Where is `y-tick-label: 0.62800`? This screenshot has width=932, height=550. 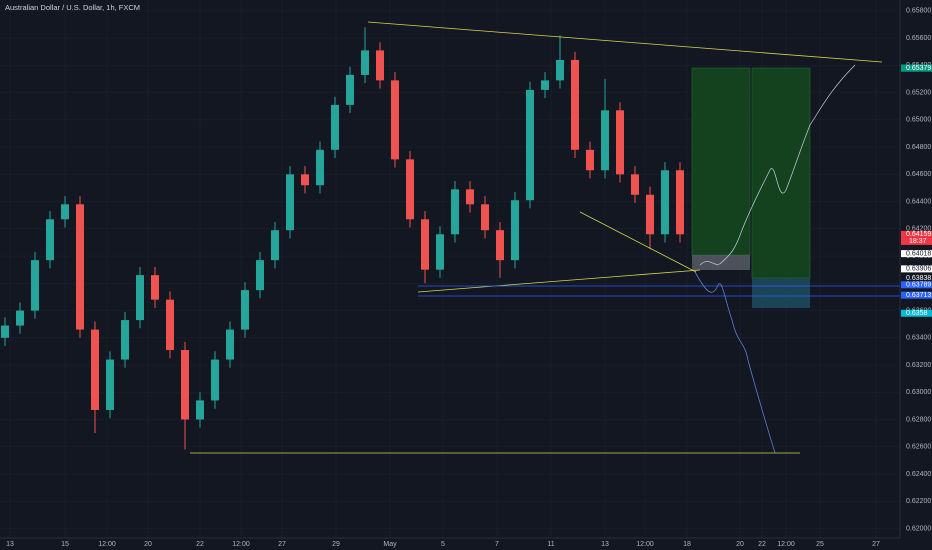
y-tick-label: 0.62800 is located at coordinates (918, 419).